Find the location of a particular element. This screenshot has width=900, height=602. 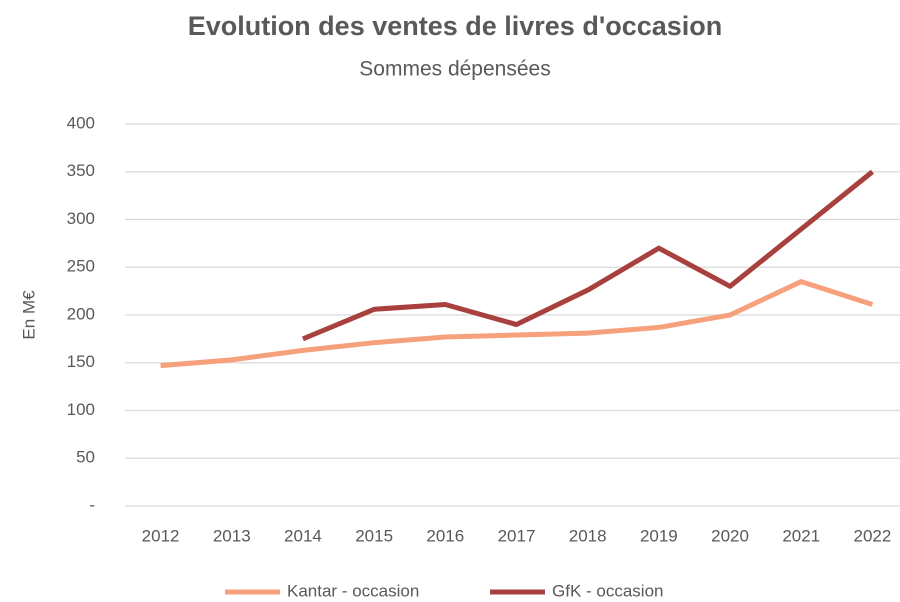

y-tick-label: 250 is located at coordinates (81, 266).